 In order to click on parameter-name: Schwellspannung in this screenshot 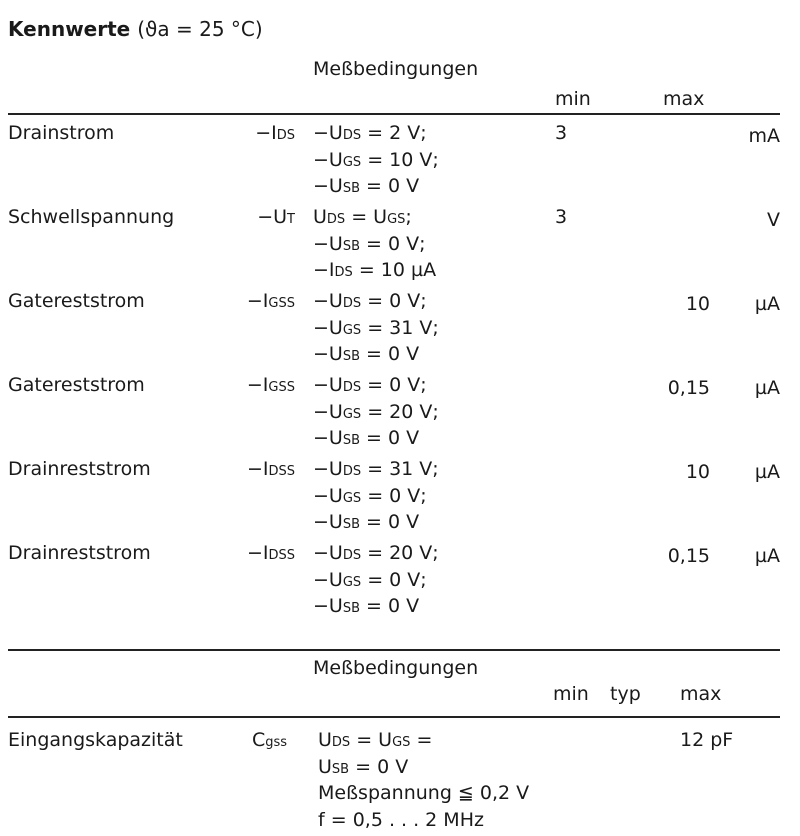, I will do `click(91, 217)`.